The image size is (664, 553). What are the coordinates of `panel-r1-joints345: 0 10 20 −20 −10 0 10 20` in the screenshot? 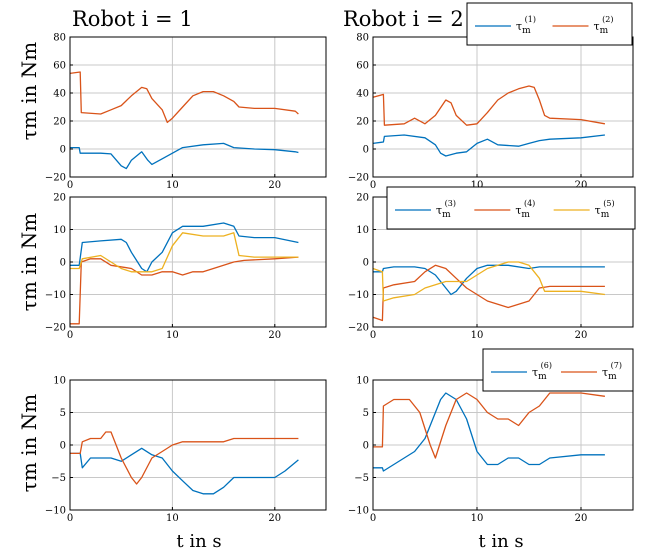 It's located at (186, 267).